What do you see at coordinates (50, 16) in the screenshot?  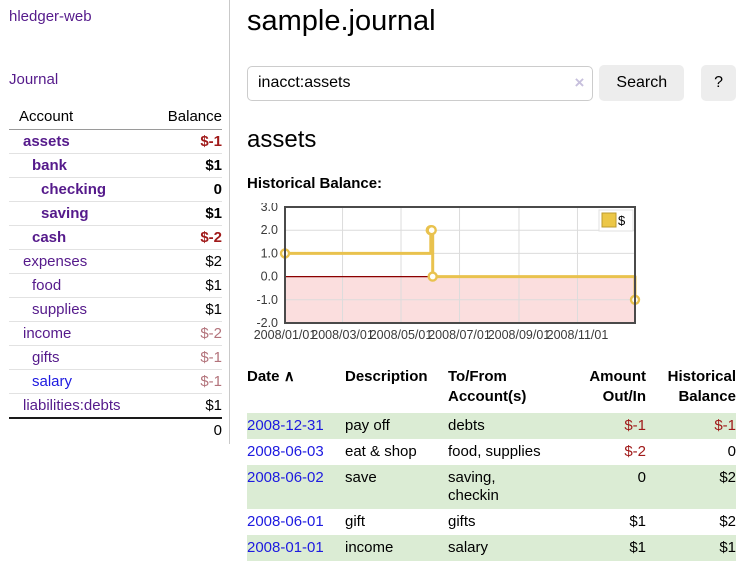 I see `app-title-link: hledger-web` at bounding box center [50, 16].